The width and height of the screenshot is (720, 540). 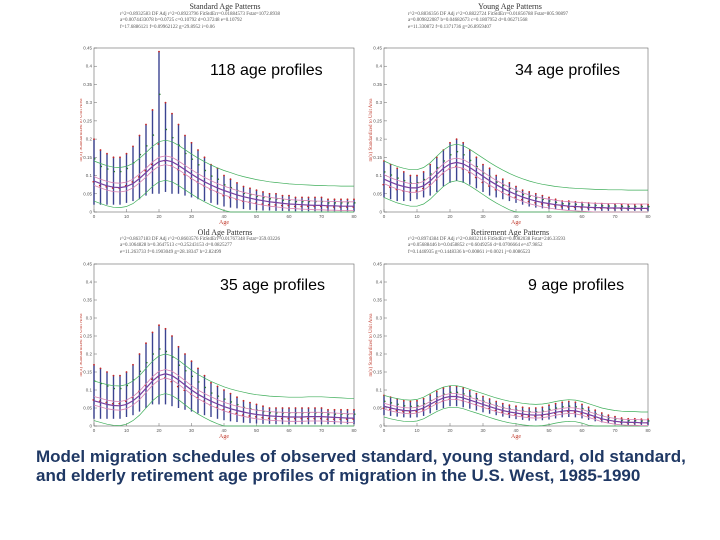 What do you see at coordinates (377, 264) in the screenshot?
I see `y-tick-label: 0.45` at bounding box center [377, 264].